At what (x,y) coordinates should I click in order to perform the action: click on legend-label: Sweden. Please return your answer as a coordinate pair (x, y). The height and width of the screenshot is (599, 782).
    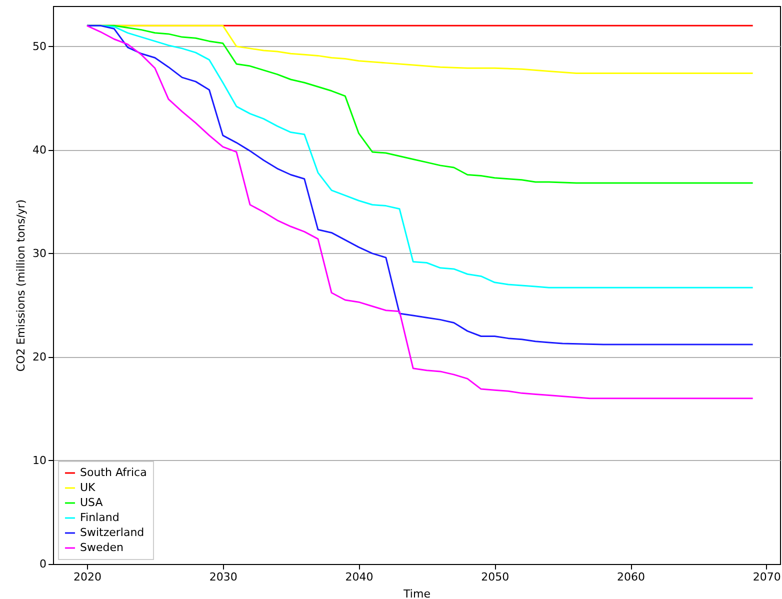
    Looking at the image, I should click on (102, 547).